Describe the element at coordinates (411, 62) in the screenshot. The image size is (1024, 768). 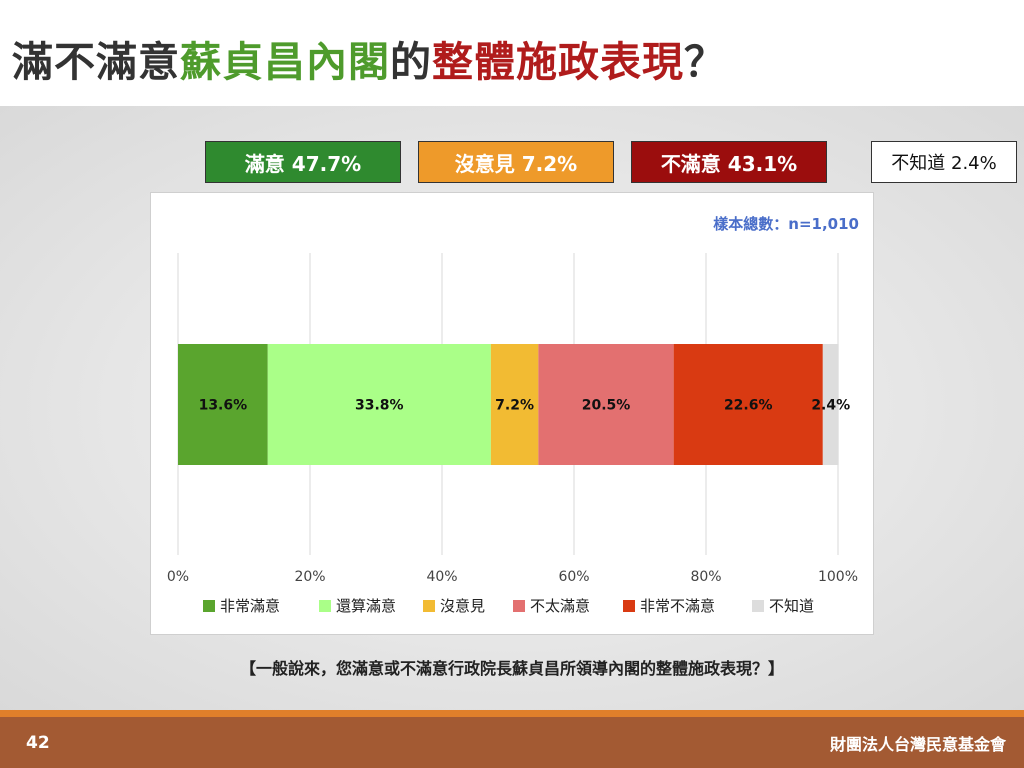
I see `title-part-3: 的` at that location.